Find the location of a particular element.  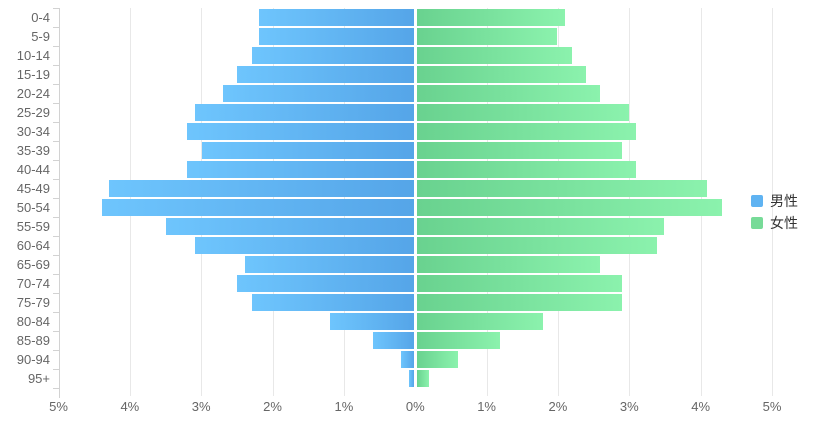

legend-item-male: 男性 is located at coordinates (774, 201).